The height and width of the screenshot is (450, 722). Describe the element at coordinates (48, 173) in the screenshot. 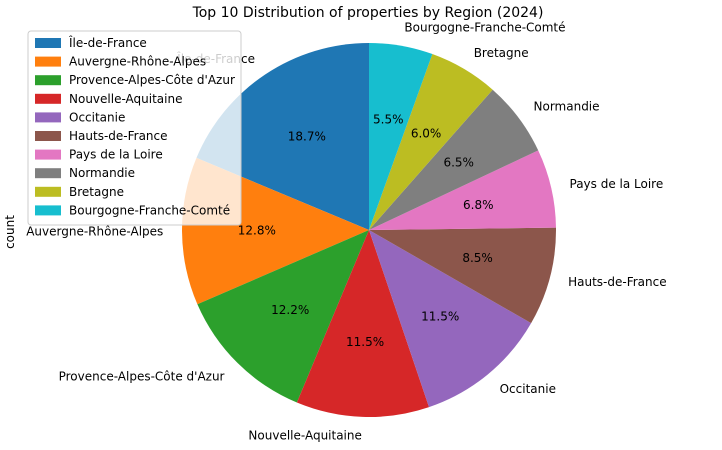

I see `legend-swatch-normandie` at that location.